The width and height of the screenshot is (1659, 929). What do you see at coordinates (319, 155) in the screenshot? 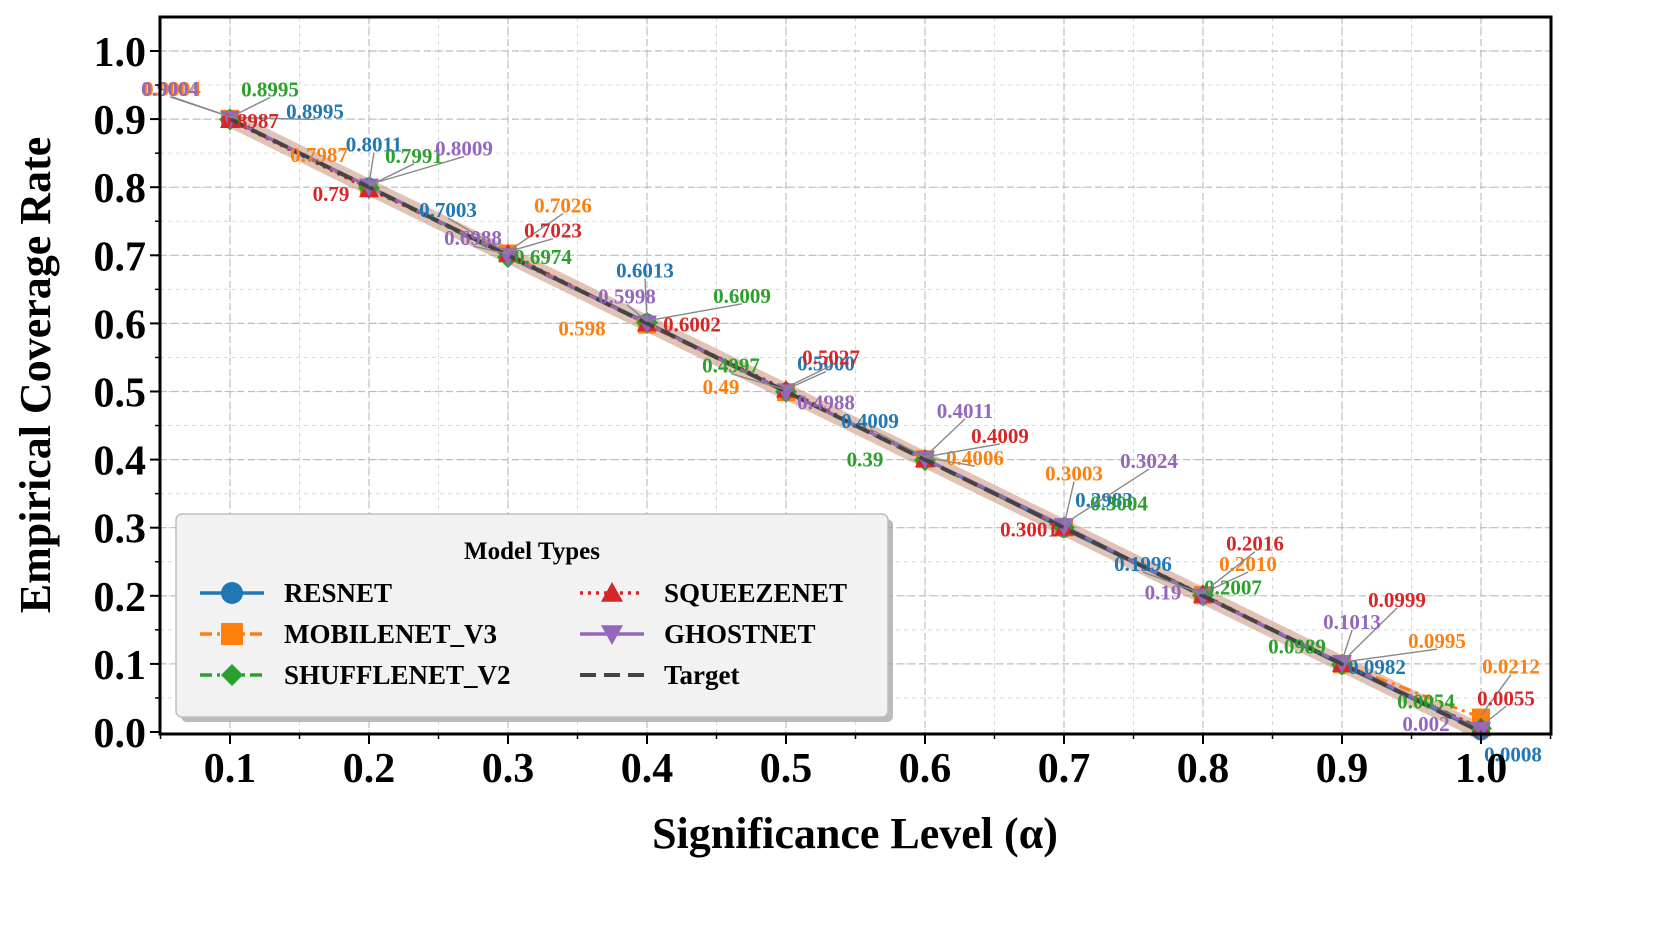
I see `annotation-mobilenet-v3: 0.7987` at bounding box center [319, 155].